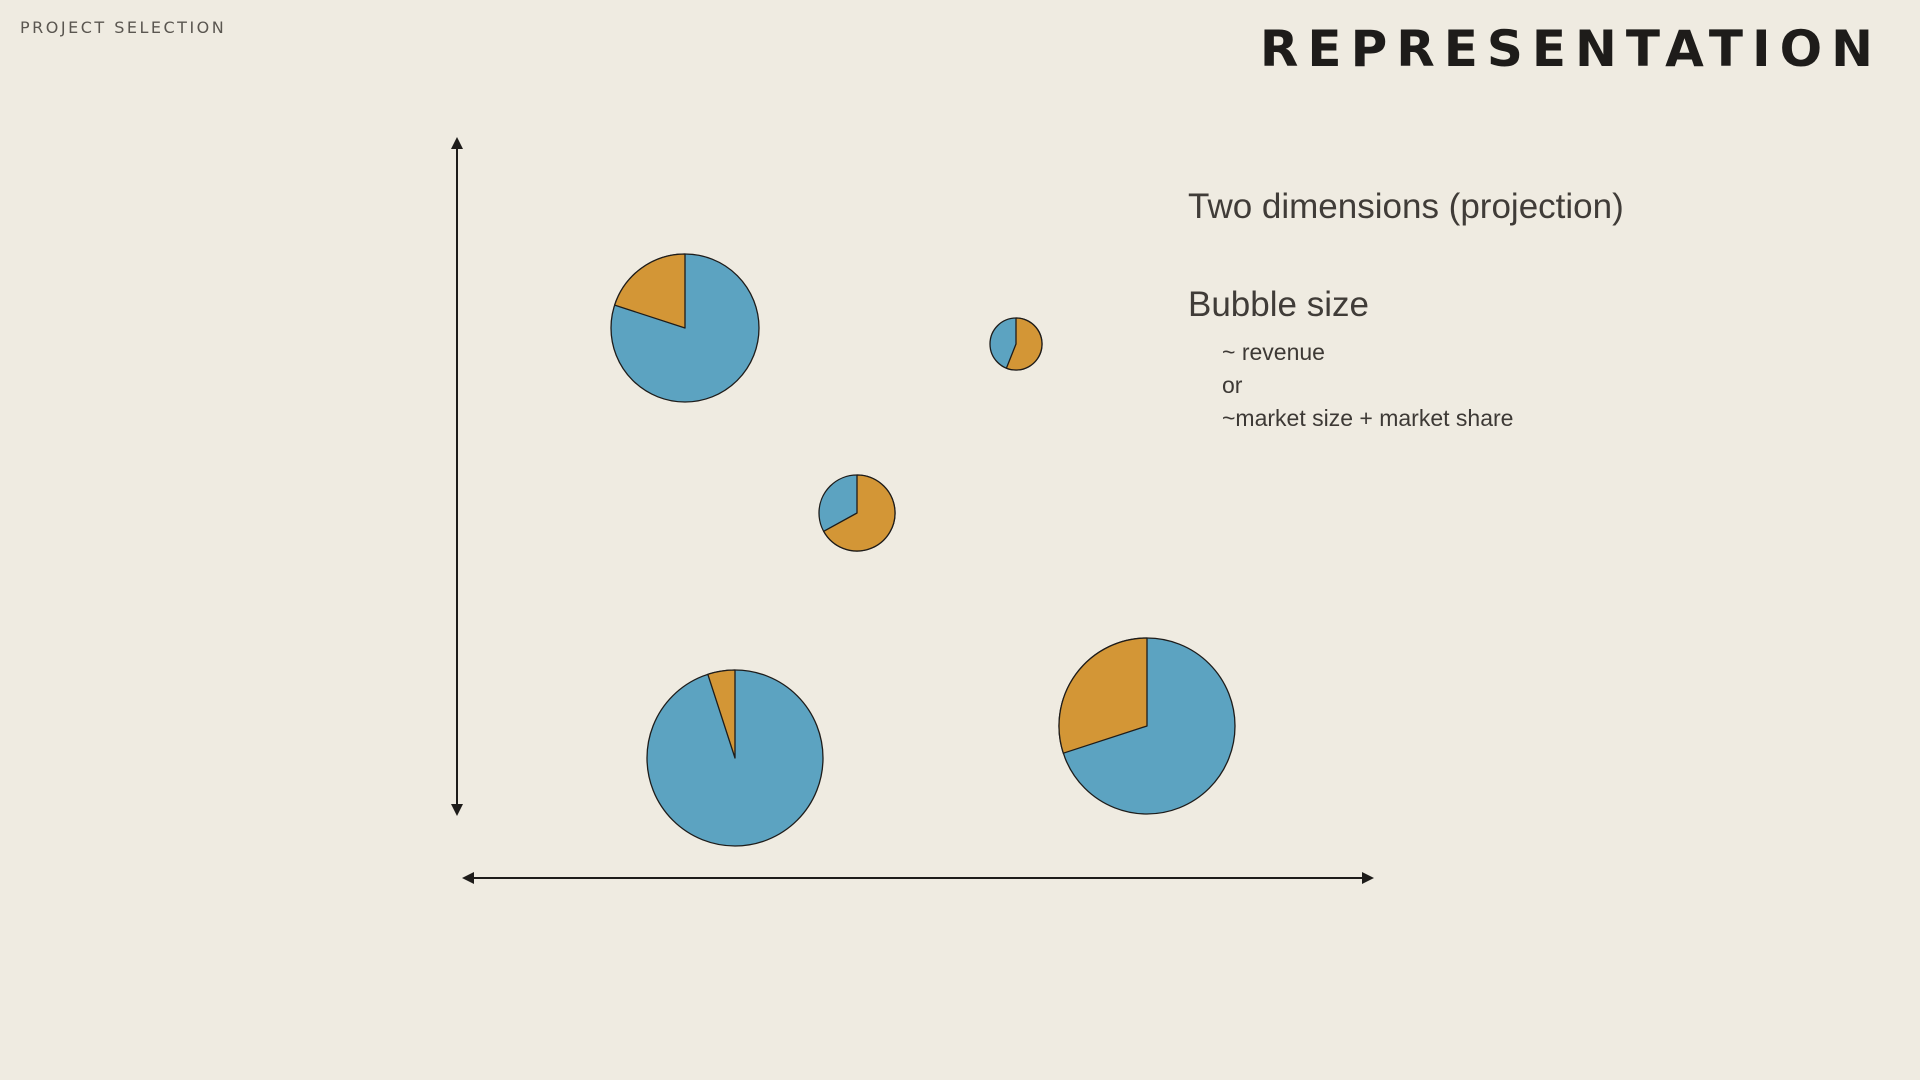 This screenshot has height=1080, width=1920. I want to click on bubble-size-list: ~ revenue or ~market size + market share, so click(1525, 385).